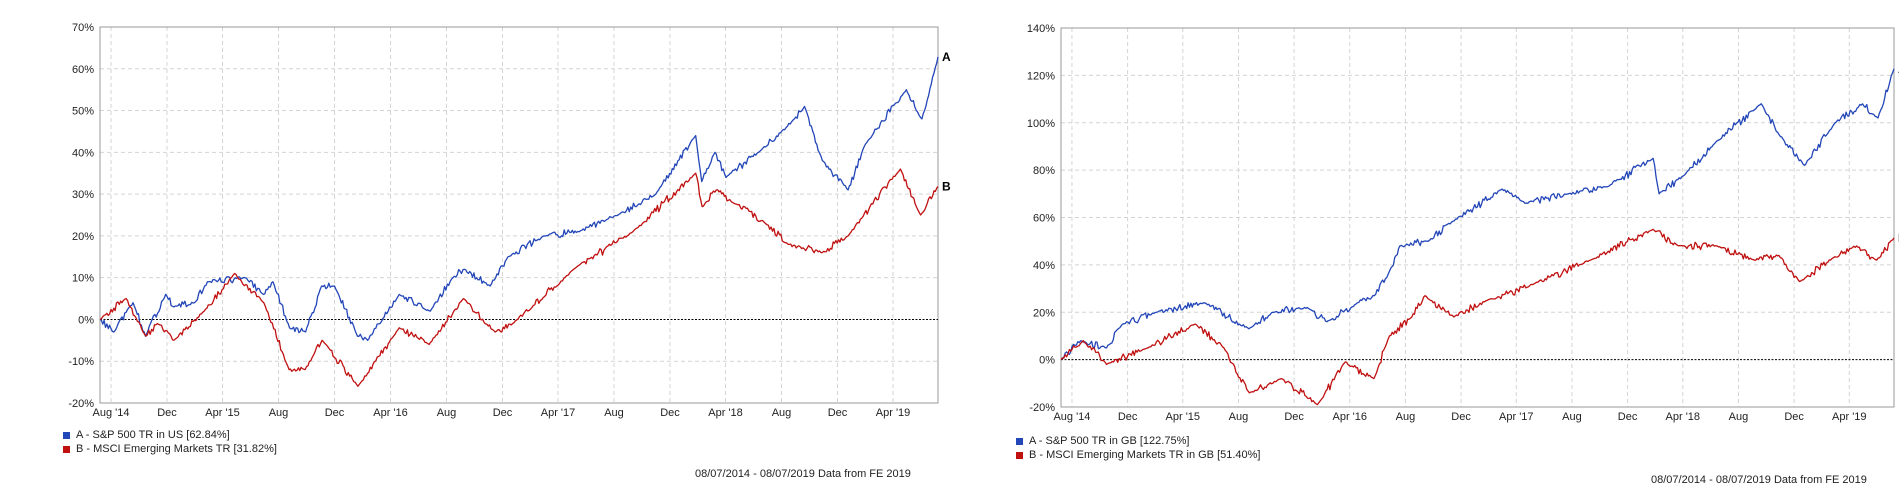 The image size is (1899, 498). What do you see at coordinates (83, 279) in the screenshot?
I see `left-y-tick-label: 10%` at bounding box center [83, 279].